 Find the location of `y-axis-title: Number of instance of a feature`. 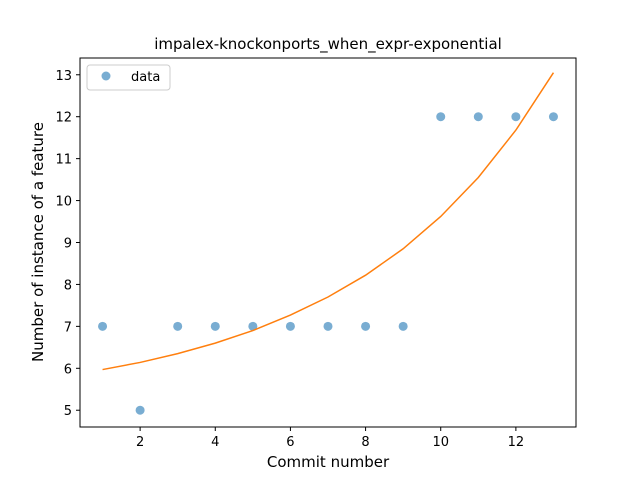

y-axis-title: Number of instance of a feature is located at coordinates (38, 242).